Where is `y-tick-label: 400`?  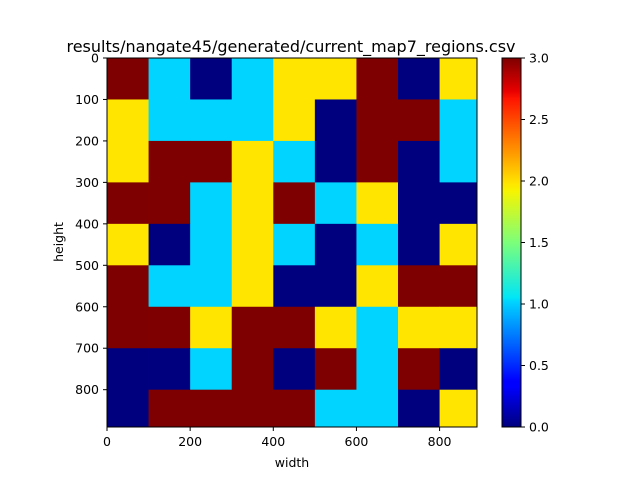
y-tick-label: 400 is located at coordinates (87, 223).